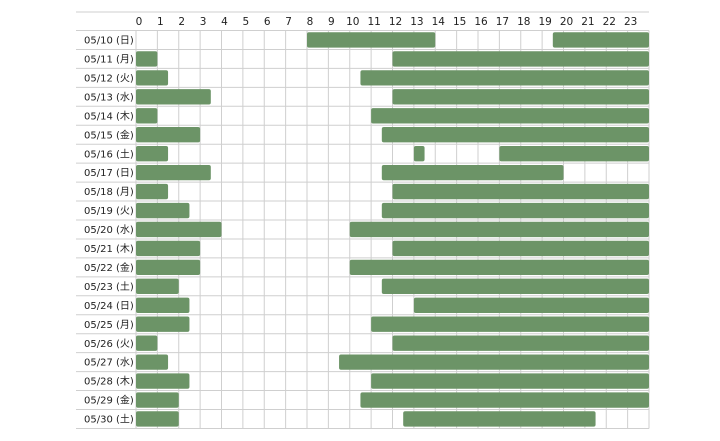 Image resolution: width=720 pixels, height=441 pixels. I want to click on hour-tick-label: 2, so click(181, 22).